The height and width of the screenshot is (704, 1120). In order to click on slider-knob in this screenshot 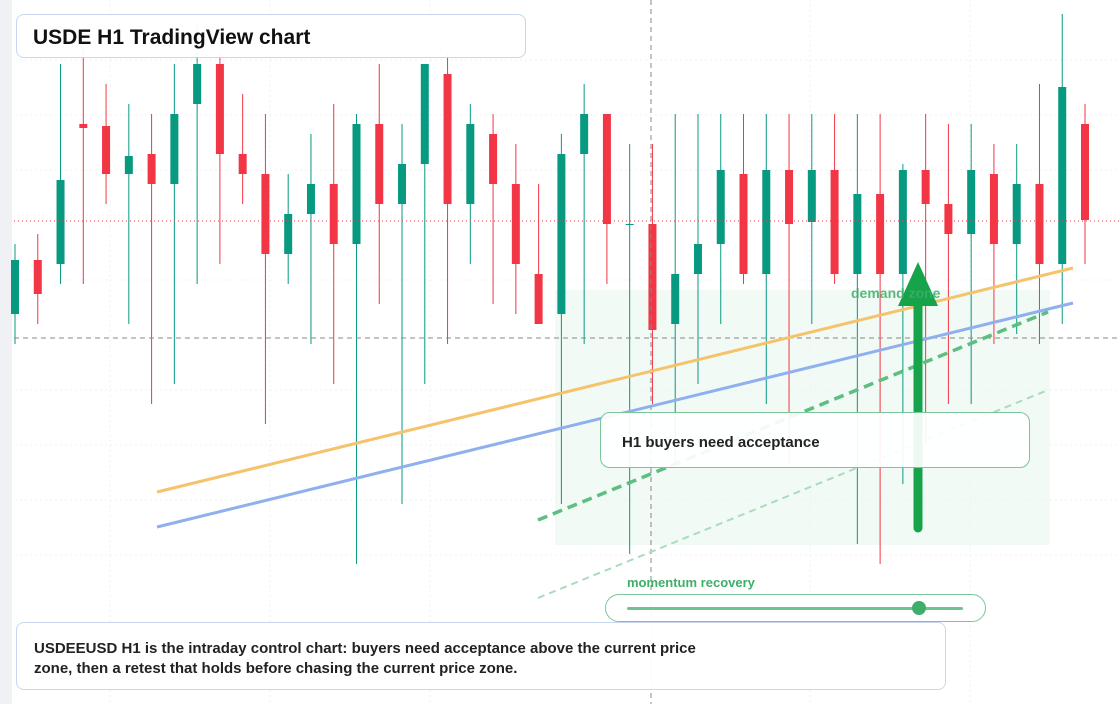, I will do `click(919, 608)`.